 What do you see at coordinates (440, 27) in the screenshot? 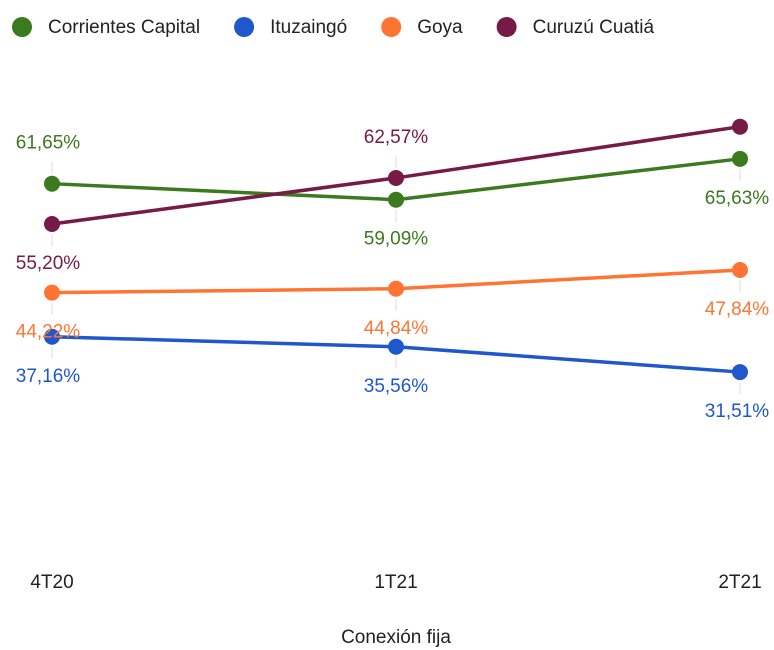
I see `legend-label: Goya` at bounding box center [440, 27].